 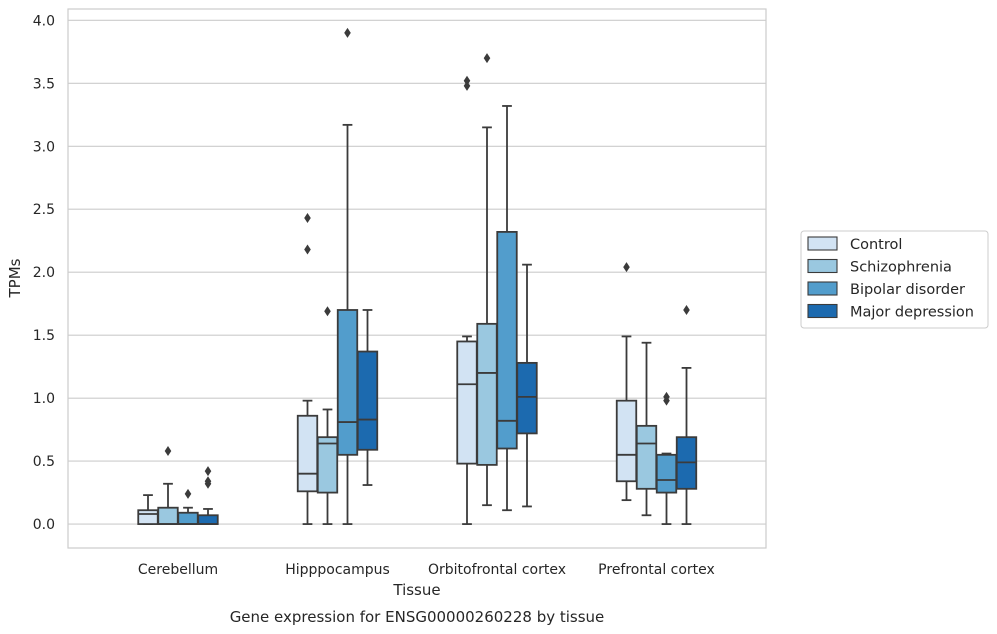 I want to click on y-tick-label: 0.5, so click(x=44, y=462).